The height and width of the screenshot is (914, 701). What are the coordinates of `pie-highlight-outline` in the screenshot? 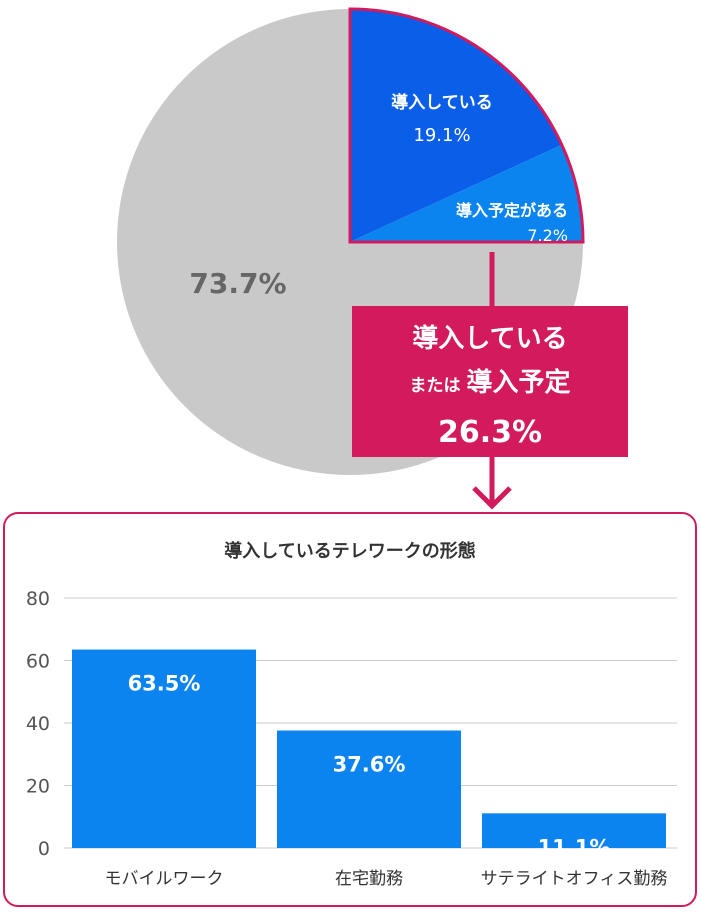 It's located at (466, 125).